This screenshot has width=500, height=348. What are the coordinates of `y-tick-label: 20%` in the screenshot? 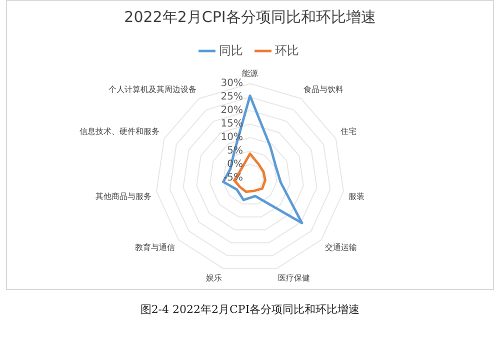 It's located at (231, 110).